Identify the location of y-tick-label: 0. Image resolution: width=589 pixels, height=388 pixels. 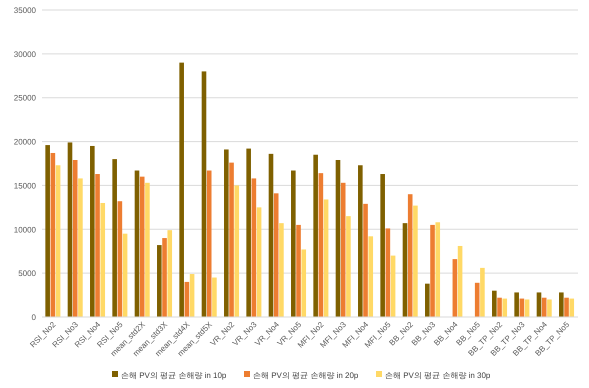
(34, 317).